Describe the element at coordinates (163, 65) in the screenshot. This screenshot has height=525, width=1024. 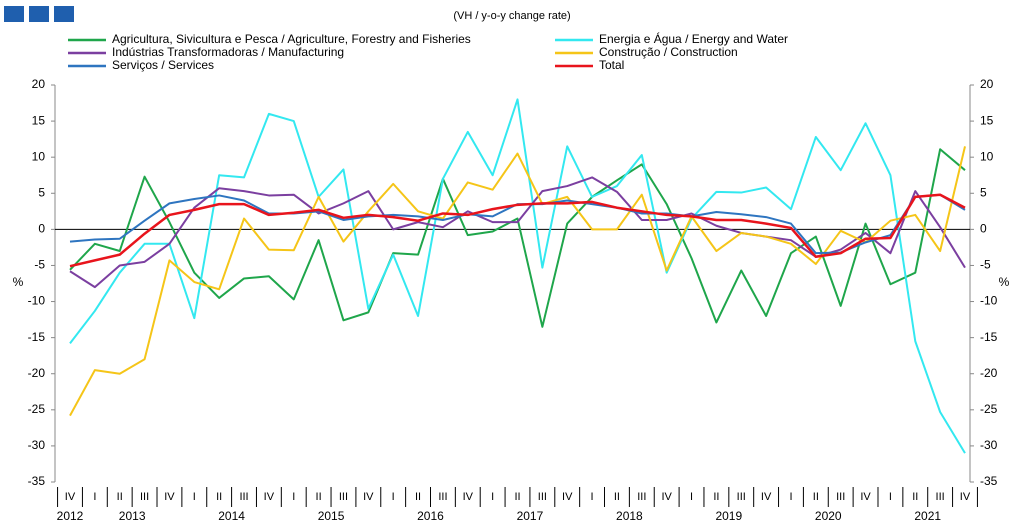
I see `legend-label: Serviços / Services` at that location.